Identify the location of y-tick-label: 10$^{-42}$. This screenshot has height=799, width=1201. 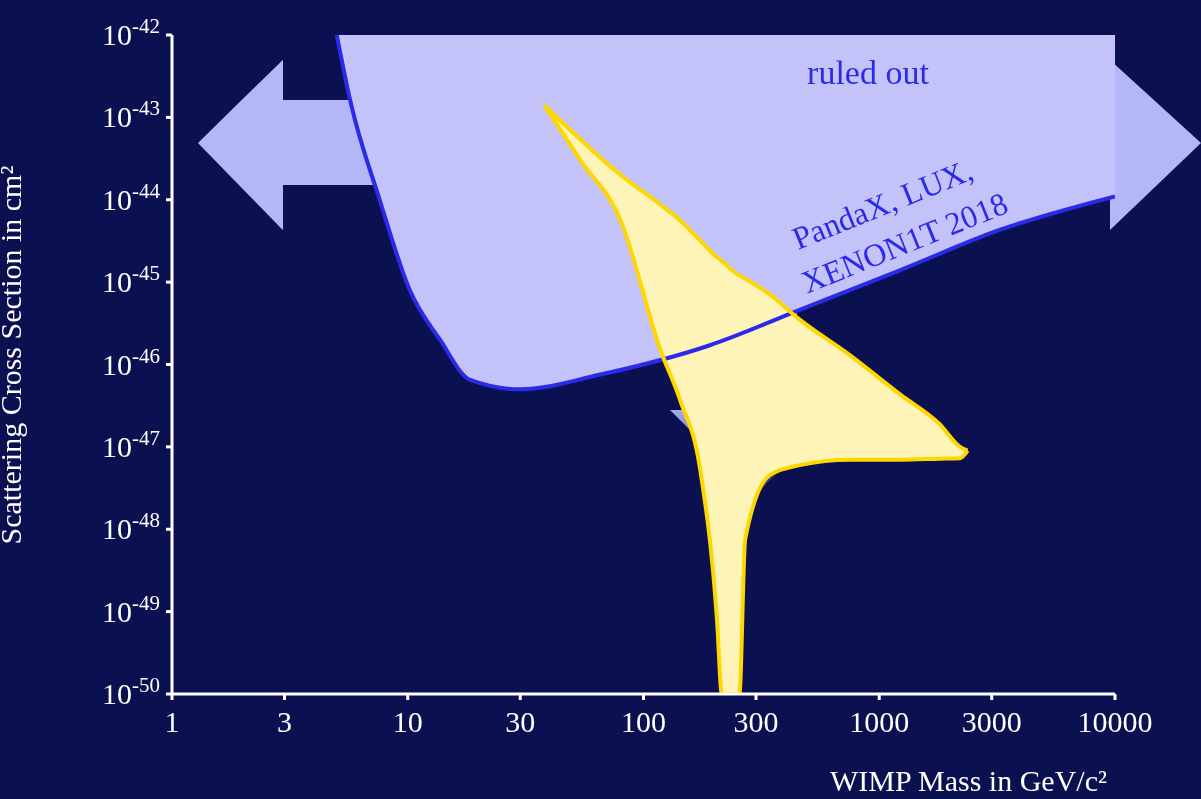
(131, 32).